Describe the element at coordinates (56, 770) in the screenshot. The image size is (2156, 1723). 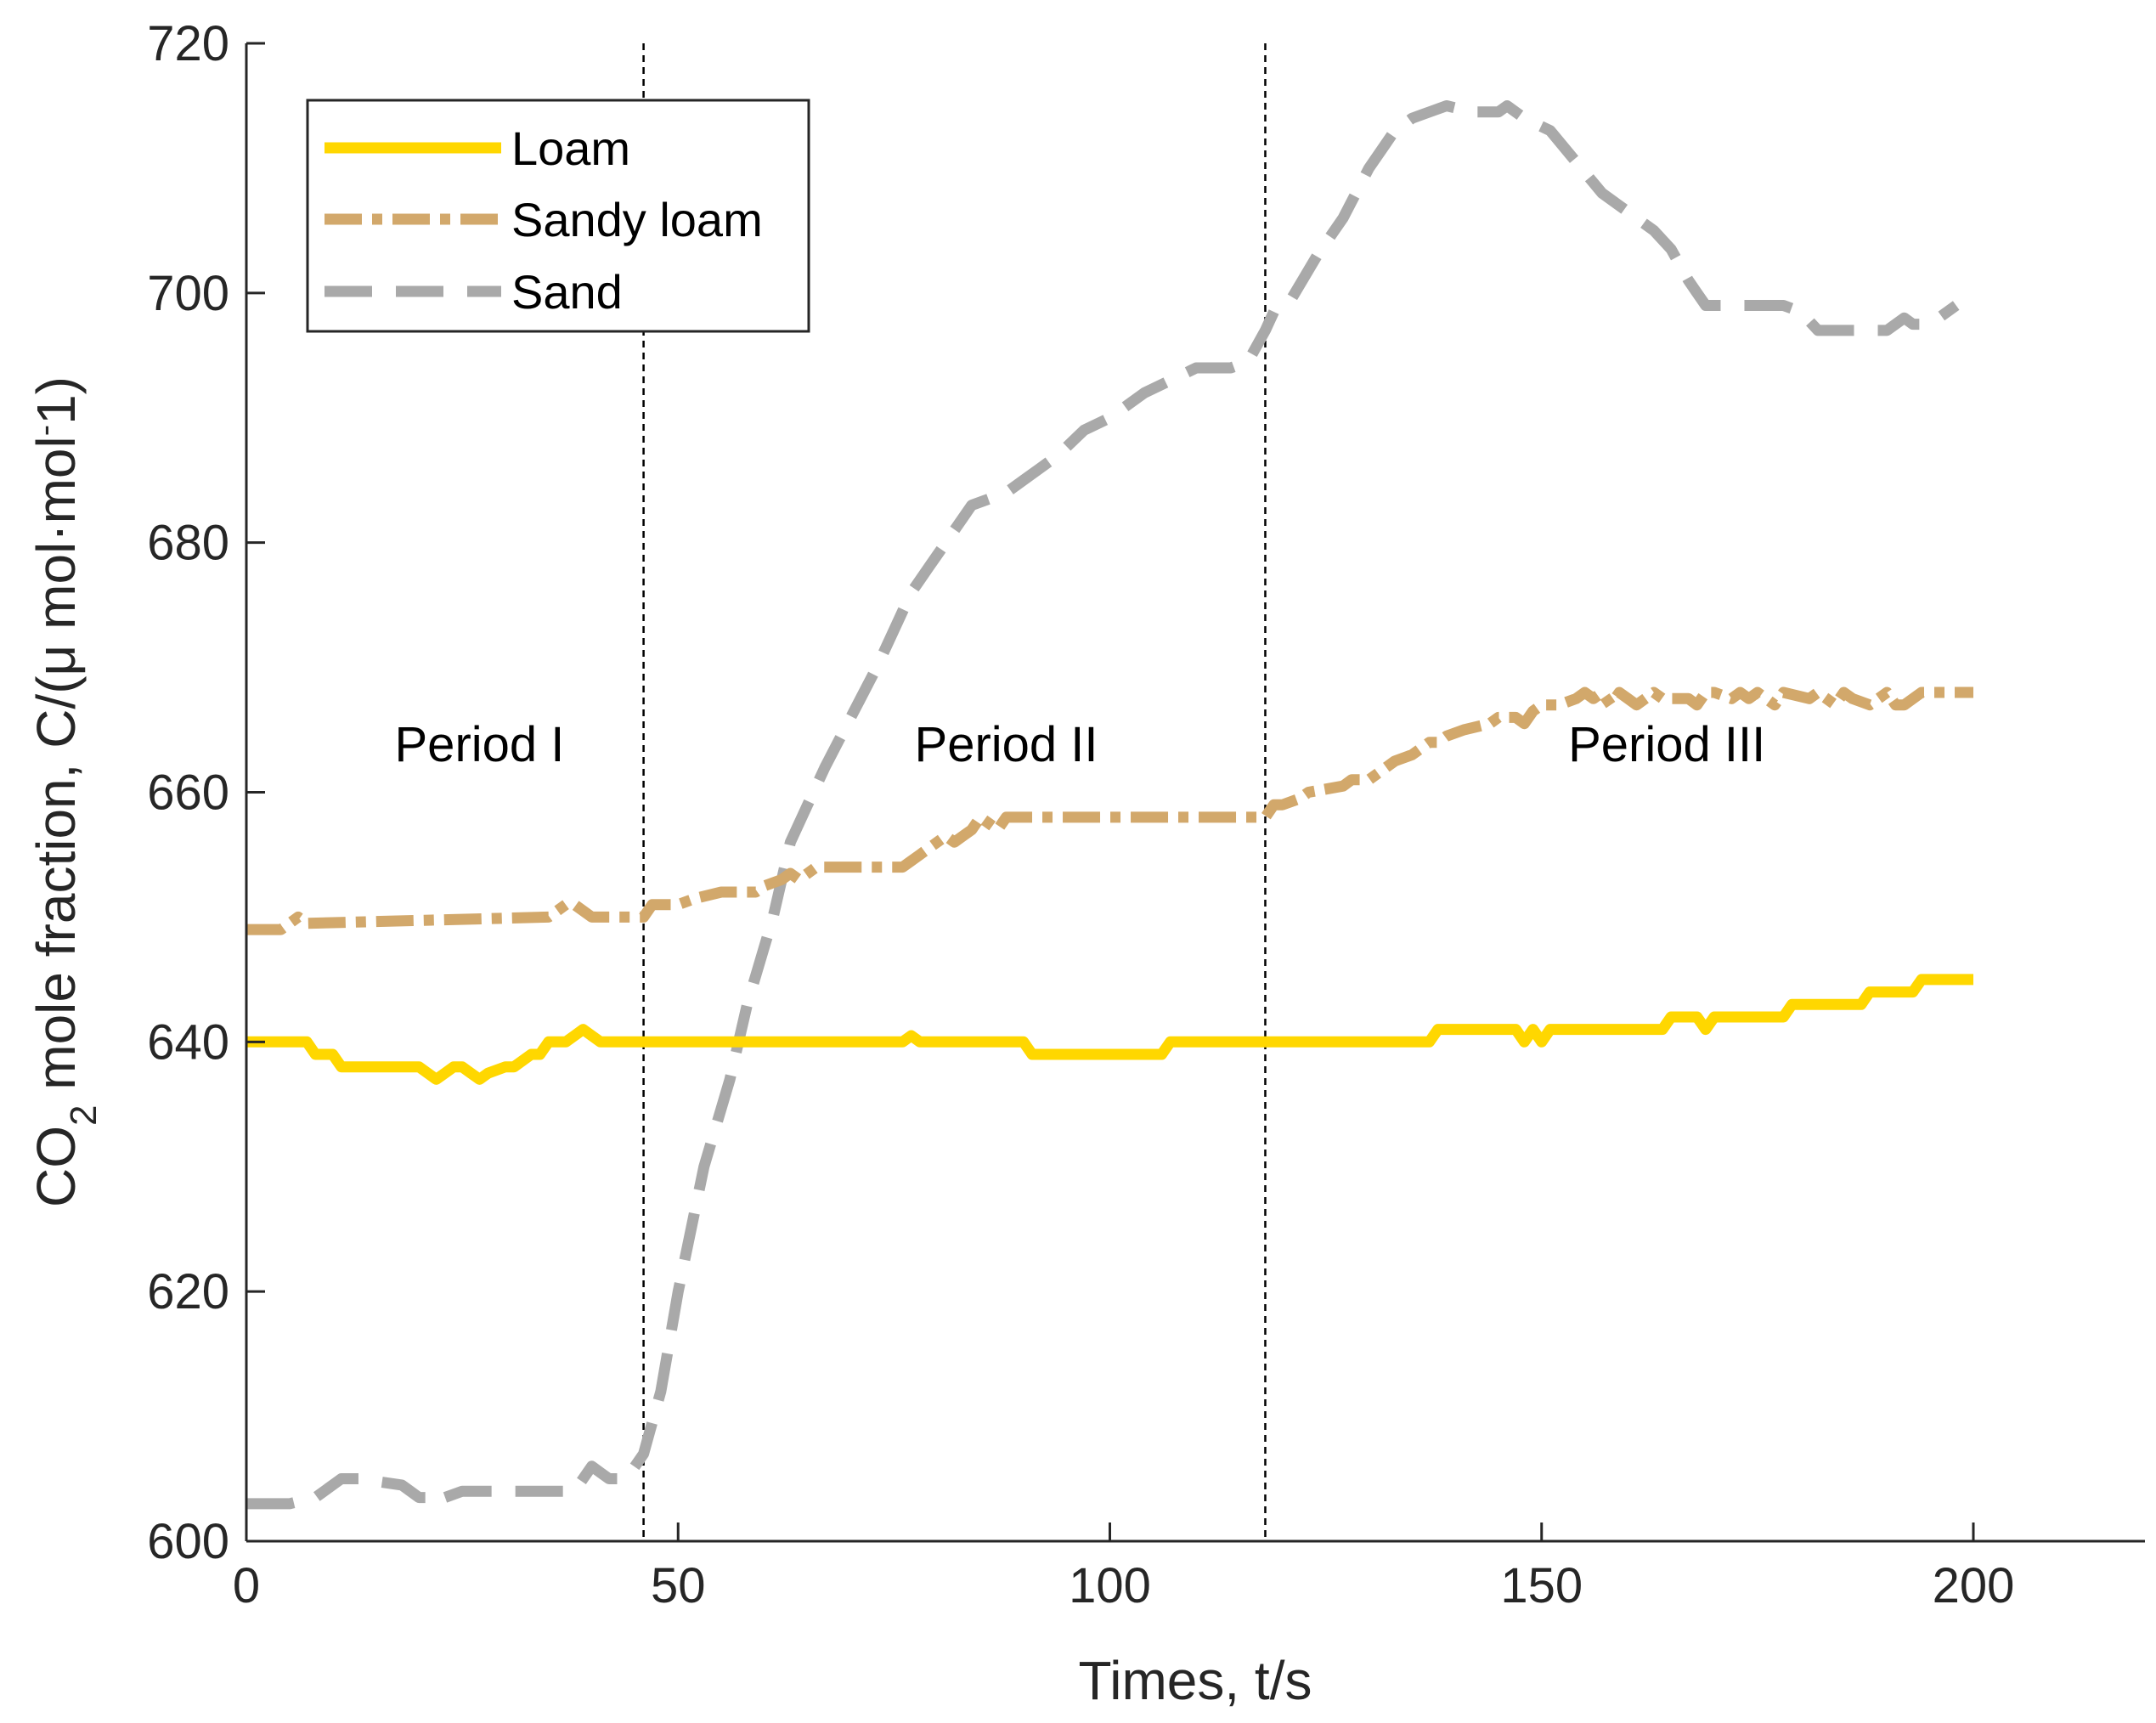
I see `y-axis-title-main: mole fraction, C/(μ mol·mol` at that location.